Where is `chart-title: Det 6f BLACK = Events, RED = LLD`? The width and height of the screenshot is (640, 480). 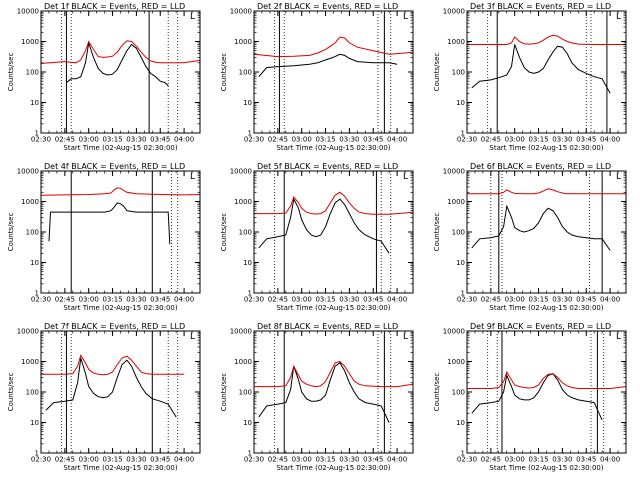 chart-title: Det 6f BLACK = Events, RED = LLD is located at coordinates (540, 166).